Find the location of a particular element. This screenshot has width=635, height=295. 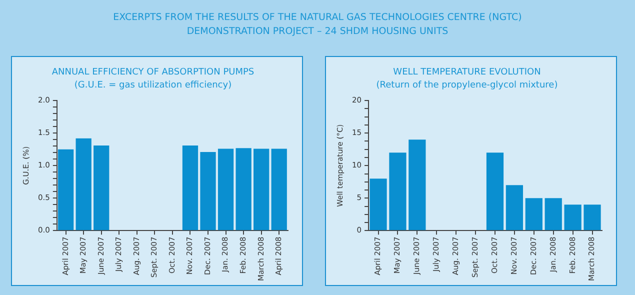

chart-title: ANNUAL EFFICIENCY OF ABSORPTION PUMPS is located at coordinates (153, 73).